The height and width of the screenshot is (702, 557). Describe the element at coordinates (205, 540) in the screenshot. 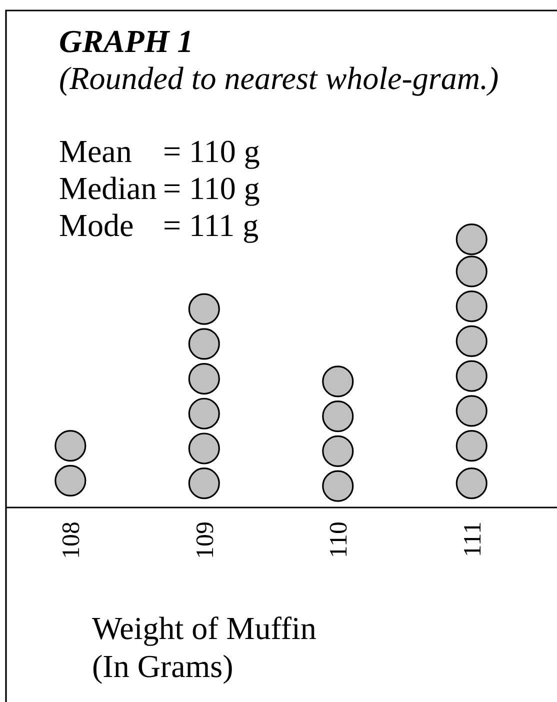

I see `x-tick-label: 109` at that location.